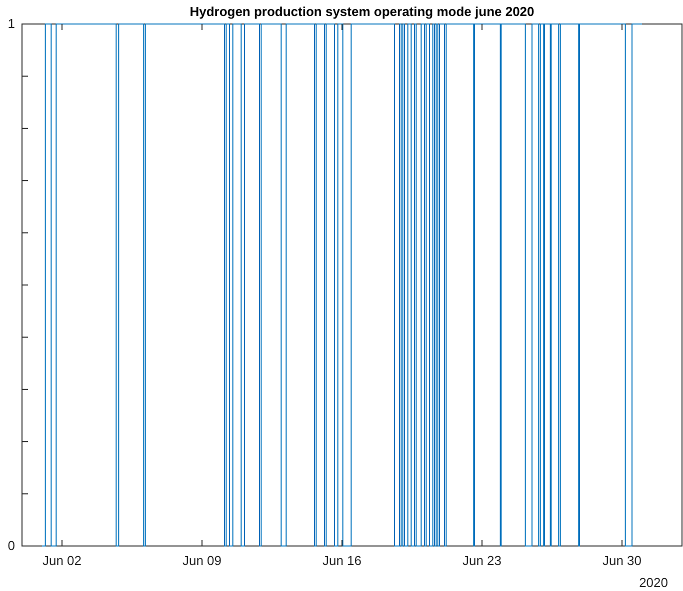  What do you see at coordinates (653, 582) in the screenshot?
I see `text: 2020` at bounding box center [653, 582].